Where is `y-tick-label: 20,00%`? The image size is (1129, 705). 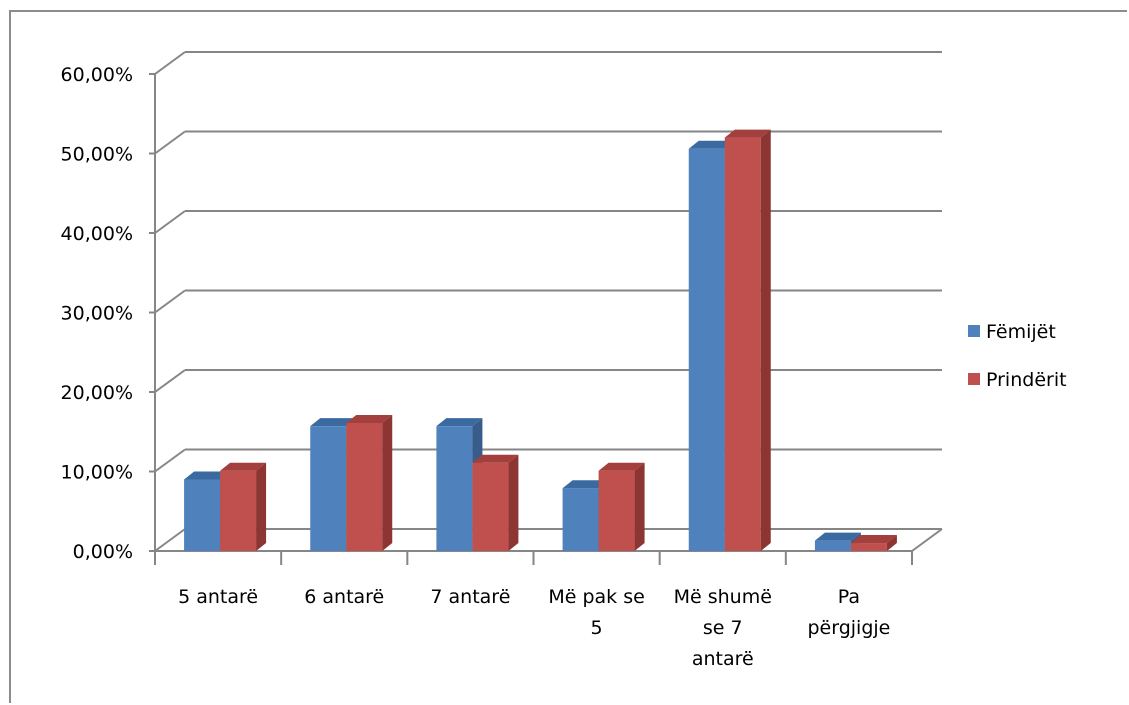 y-tick-label: 20,00% is located at coordinates (97, 393).